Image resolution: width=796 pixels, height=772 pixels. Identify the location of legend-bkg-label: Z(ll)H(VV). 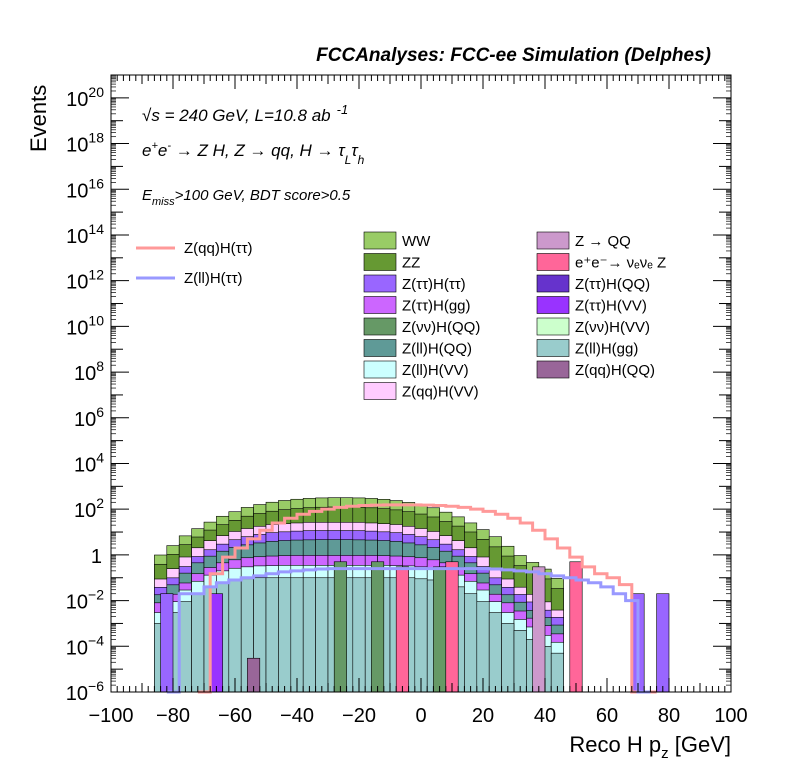
(435, 370).